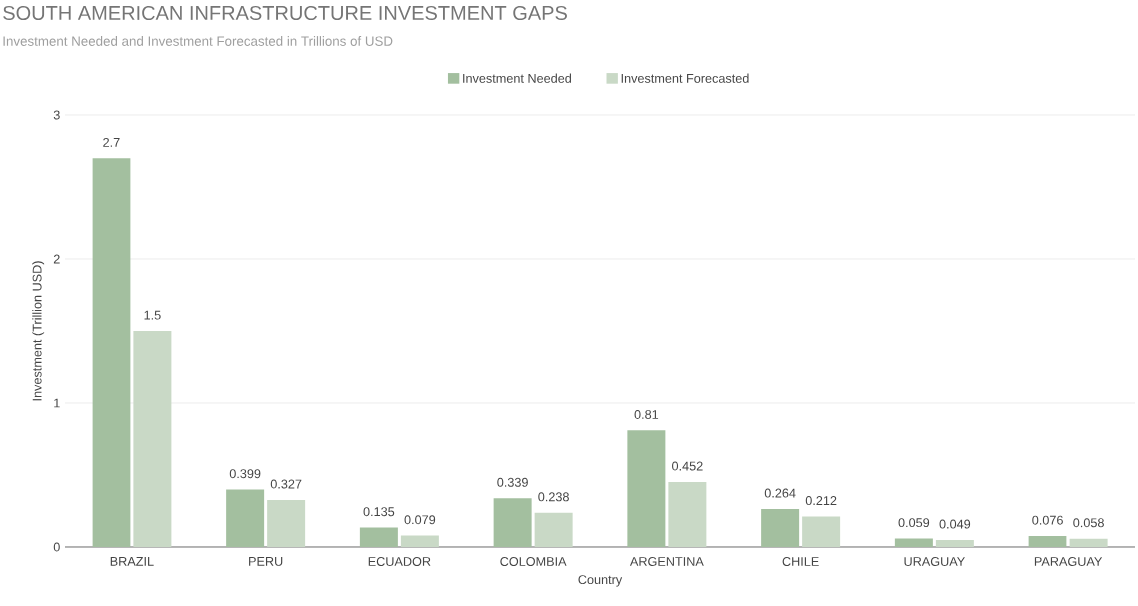 The height and width of the screenshot is (606, 1138). What do you see at coordinates (821, 501) in the screenshot?
I see `data-label: 0.212` at bounding box center [821, 501].